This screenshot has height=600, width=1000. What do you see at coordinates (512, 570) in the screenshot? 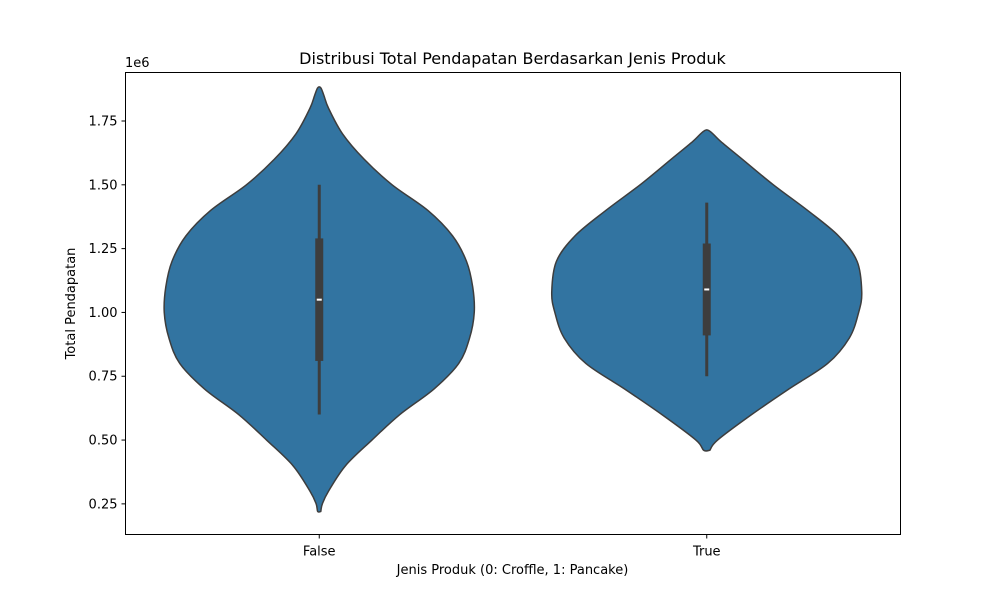
I see `x-axis-label: Jenis Produk (0: Croffle, 1: Pancake)` at bounding box center [512, 570].